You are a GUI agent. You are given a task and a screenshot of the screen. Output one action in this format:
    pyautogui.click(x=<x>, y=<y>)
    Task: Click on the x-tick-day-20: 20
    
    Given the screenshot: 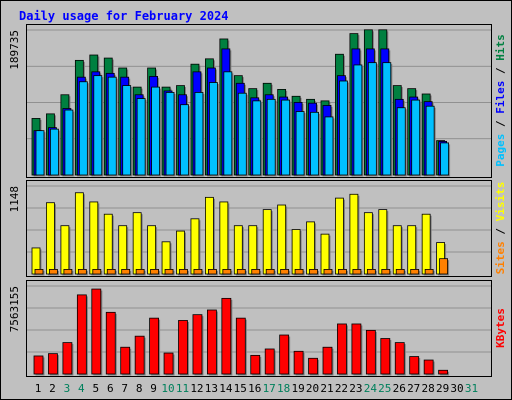 What is the action you would take?
    pyautogui.click(x=312, y=388)
    